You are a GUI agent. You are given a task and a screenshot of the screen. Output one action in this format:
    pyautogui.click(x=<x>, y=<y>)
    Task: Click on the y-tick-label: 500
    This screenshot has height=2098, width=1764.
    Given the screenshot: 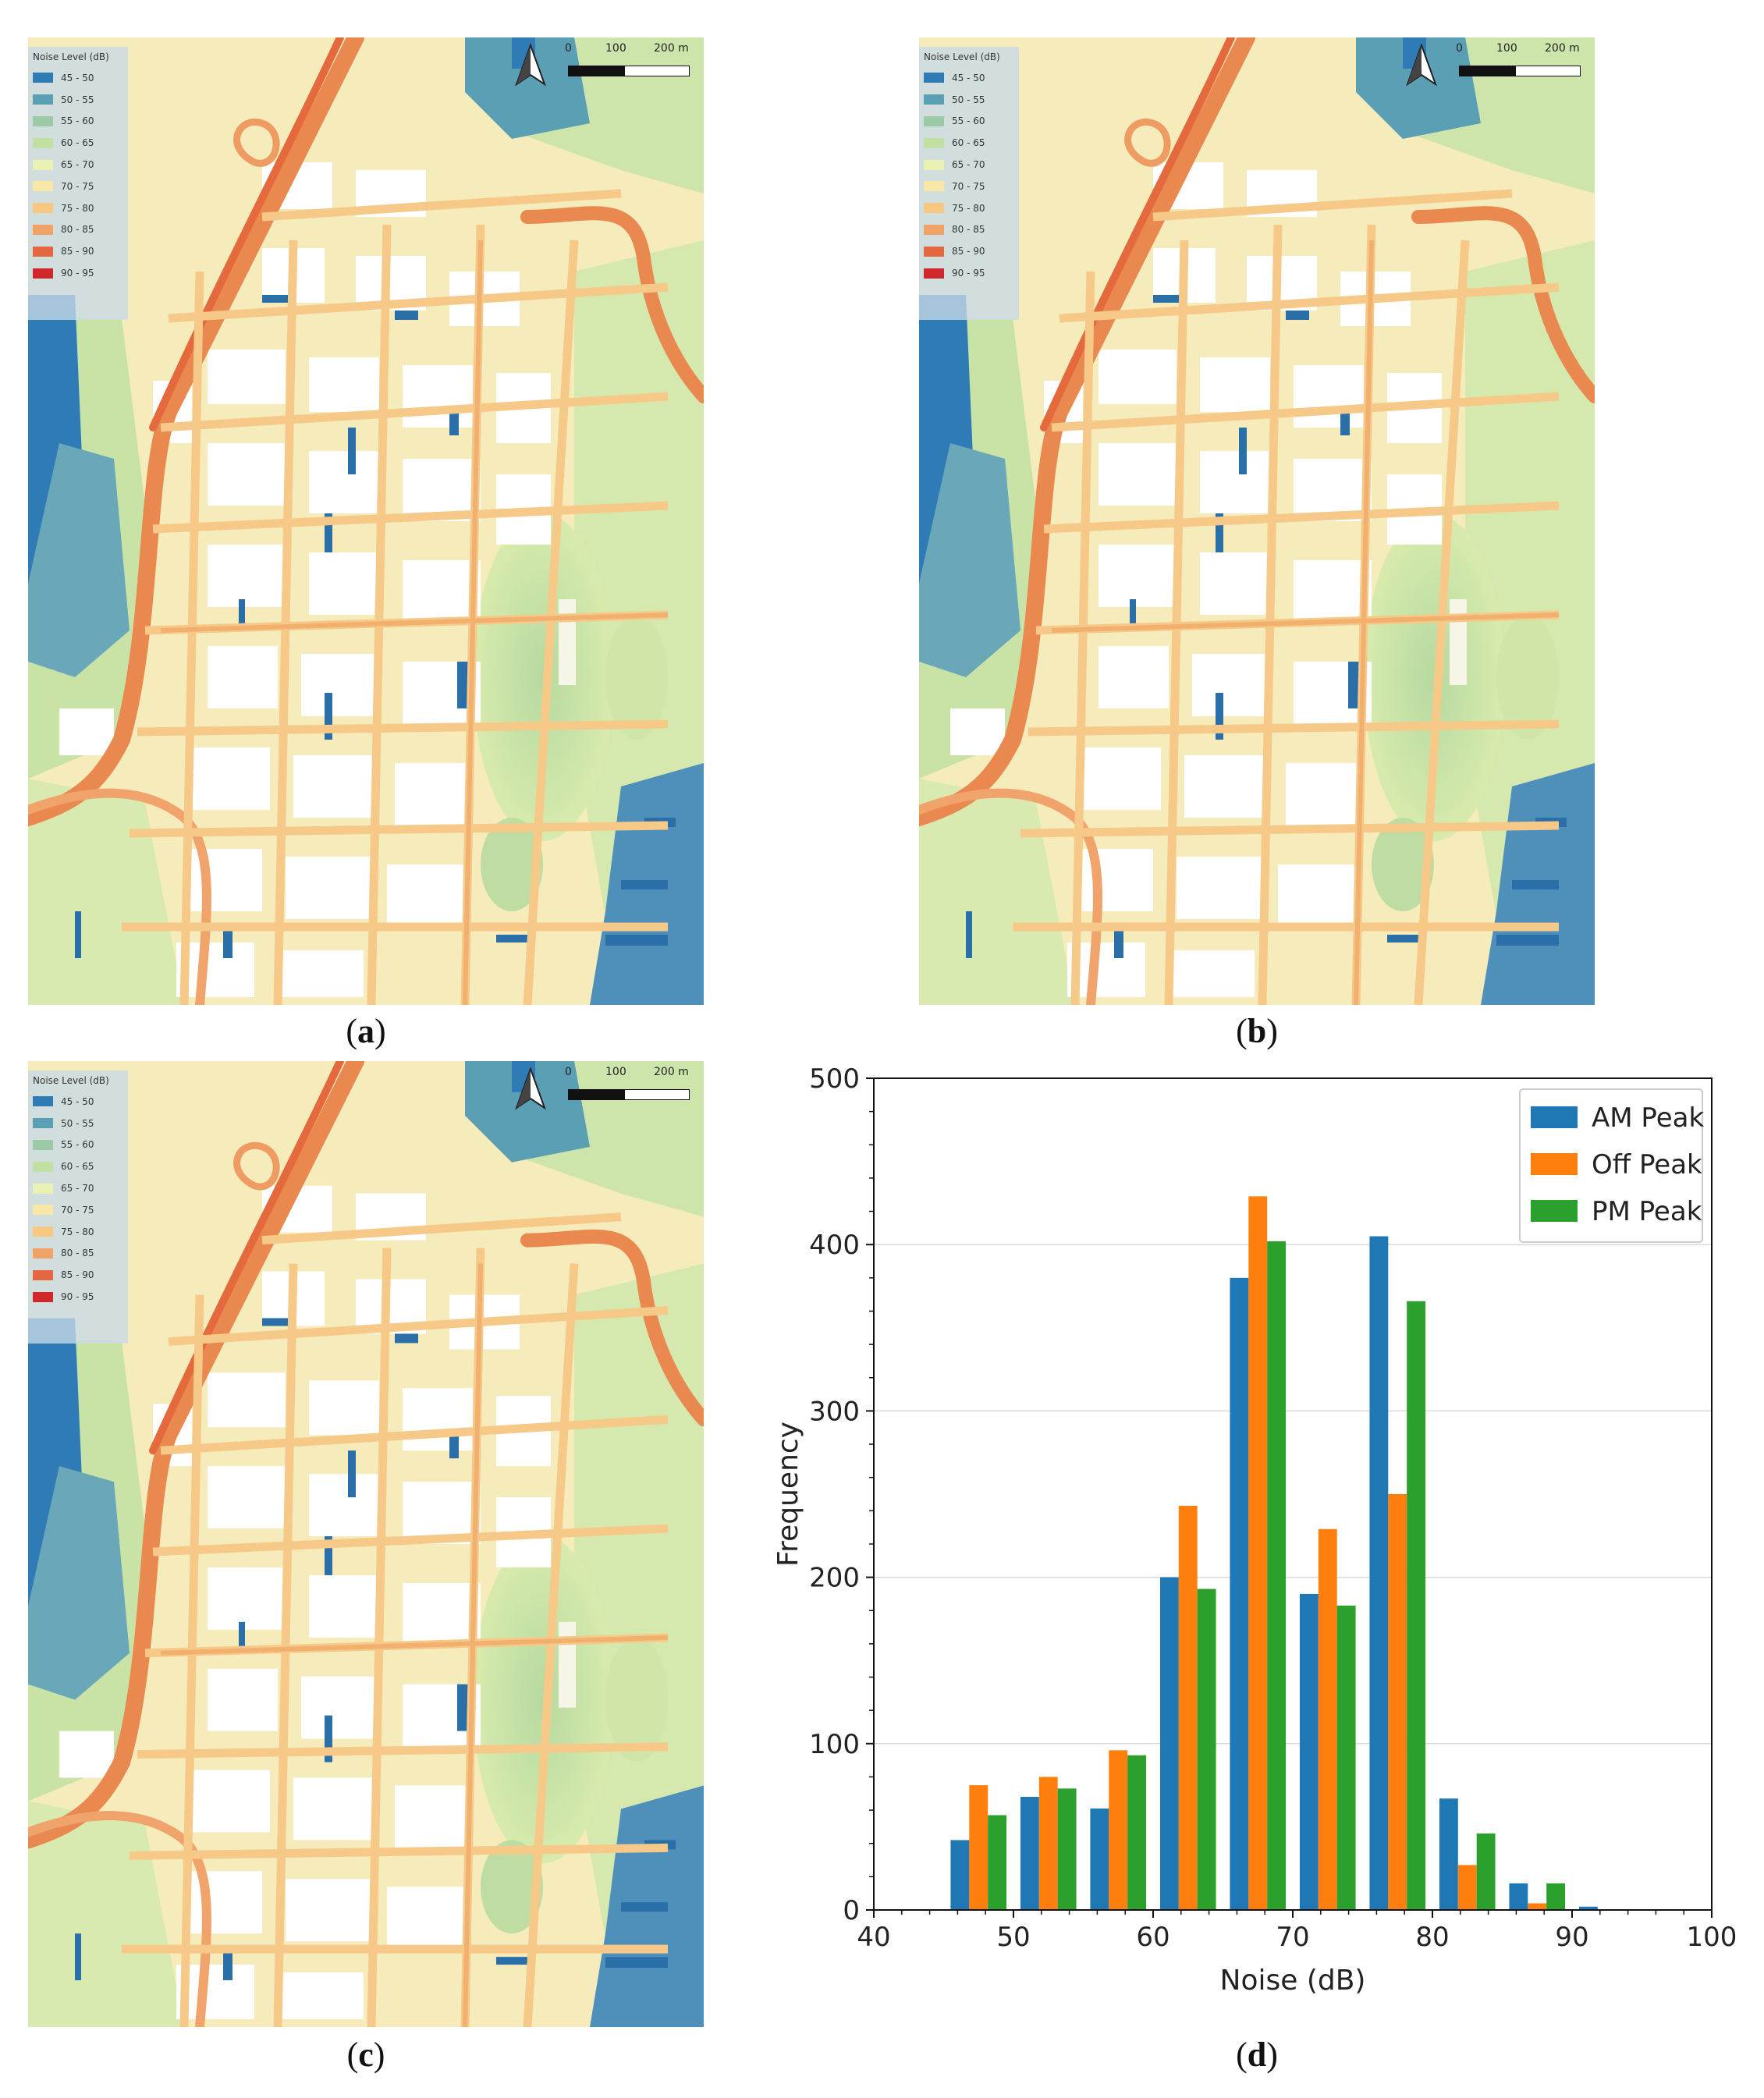 What is the action you would take?
    pyautogui.click(x=835, y=1079)
    